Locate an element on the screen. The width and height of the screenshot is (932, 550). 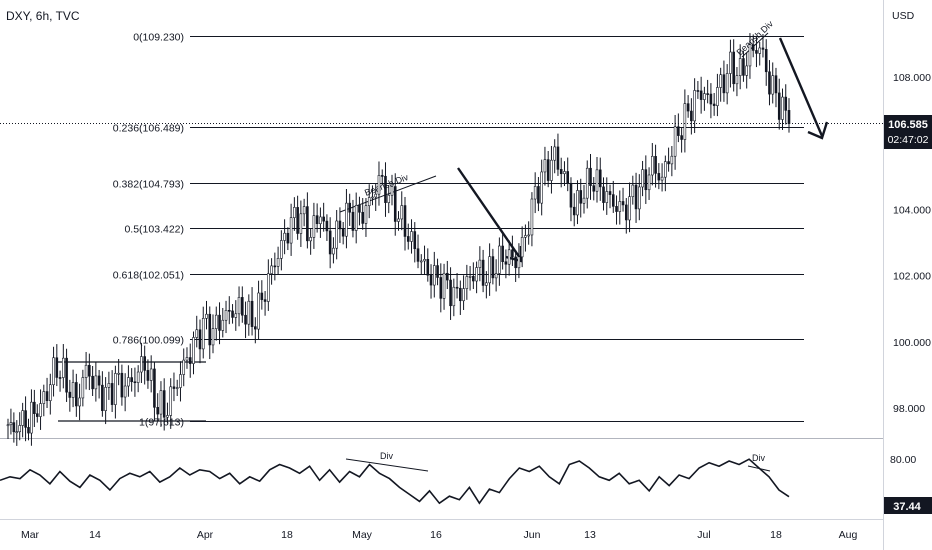
oscillator-line is located at coordinates (395, 481).